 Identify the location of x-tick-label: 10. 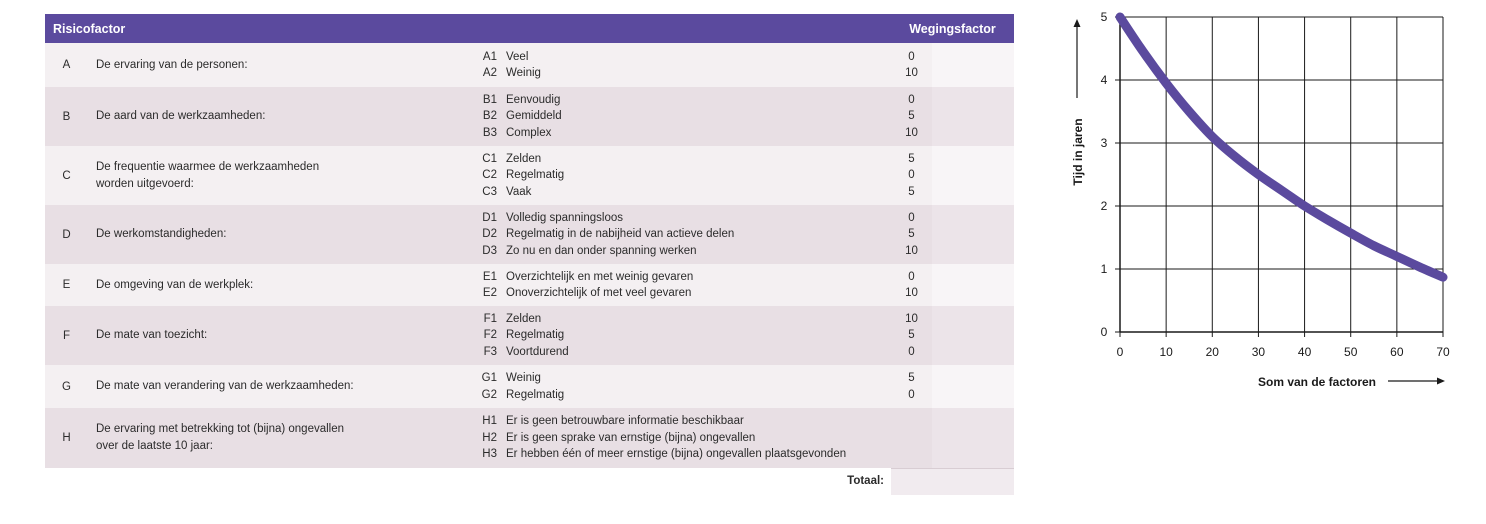
(1166, 352).